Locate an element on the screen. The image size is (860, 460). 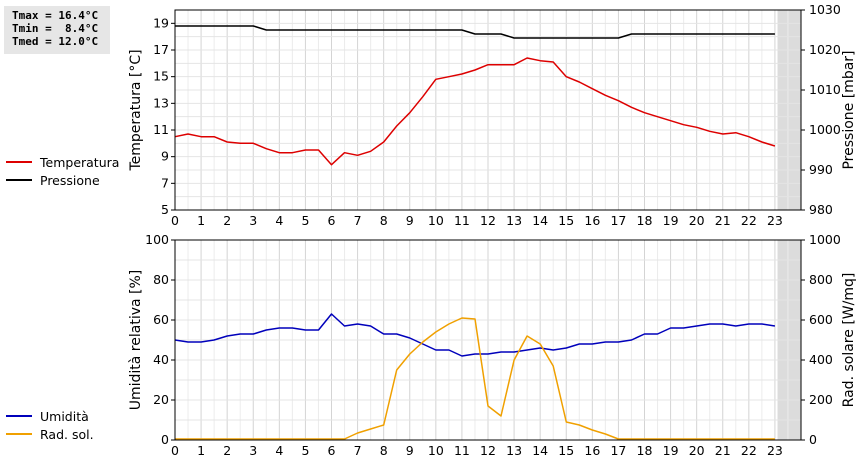
y-tick-label: 11 is located at coordinates (161, 129).